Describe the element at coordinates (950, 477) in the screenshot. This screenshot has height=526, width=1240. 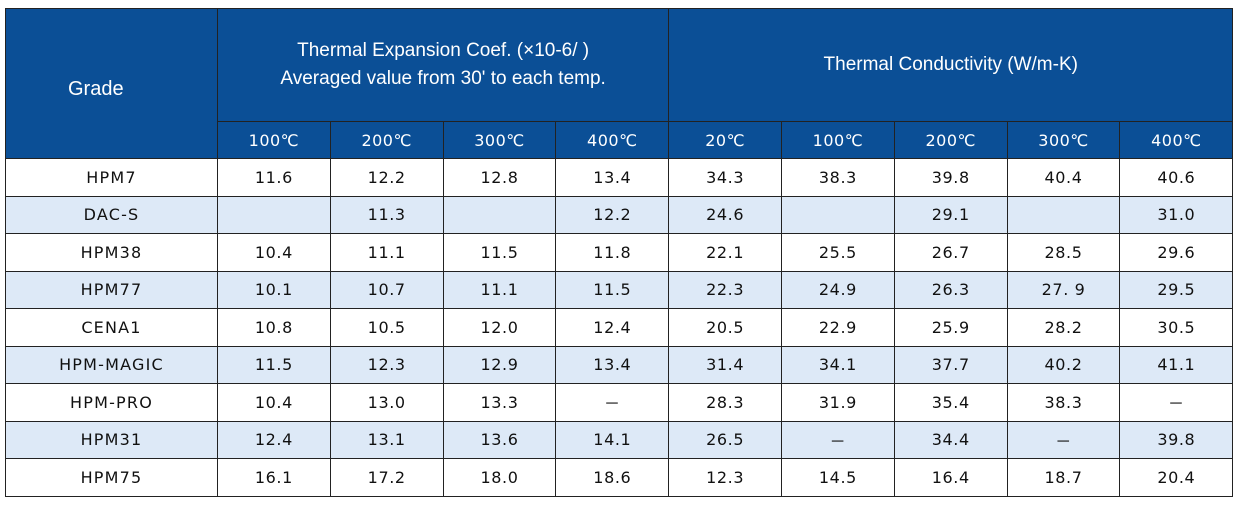
I see `conductivity-value-cell: 16.4` at that location.